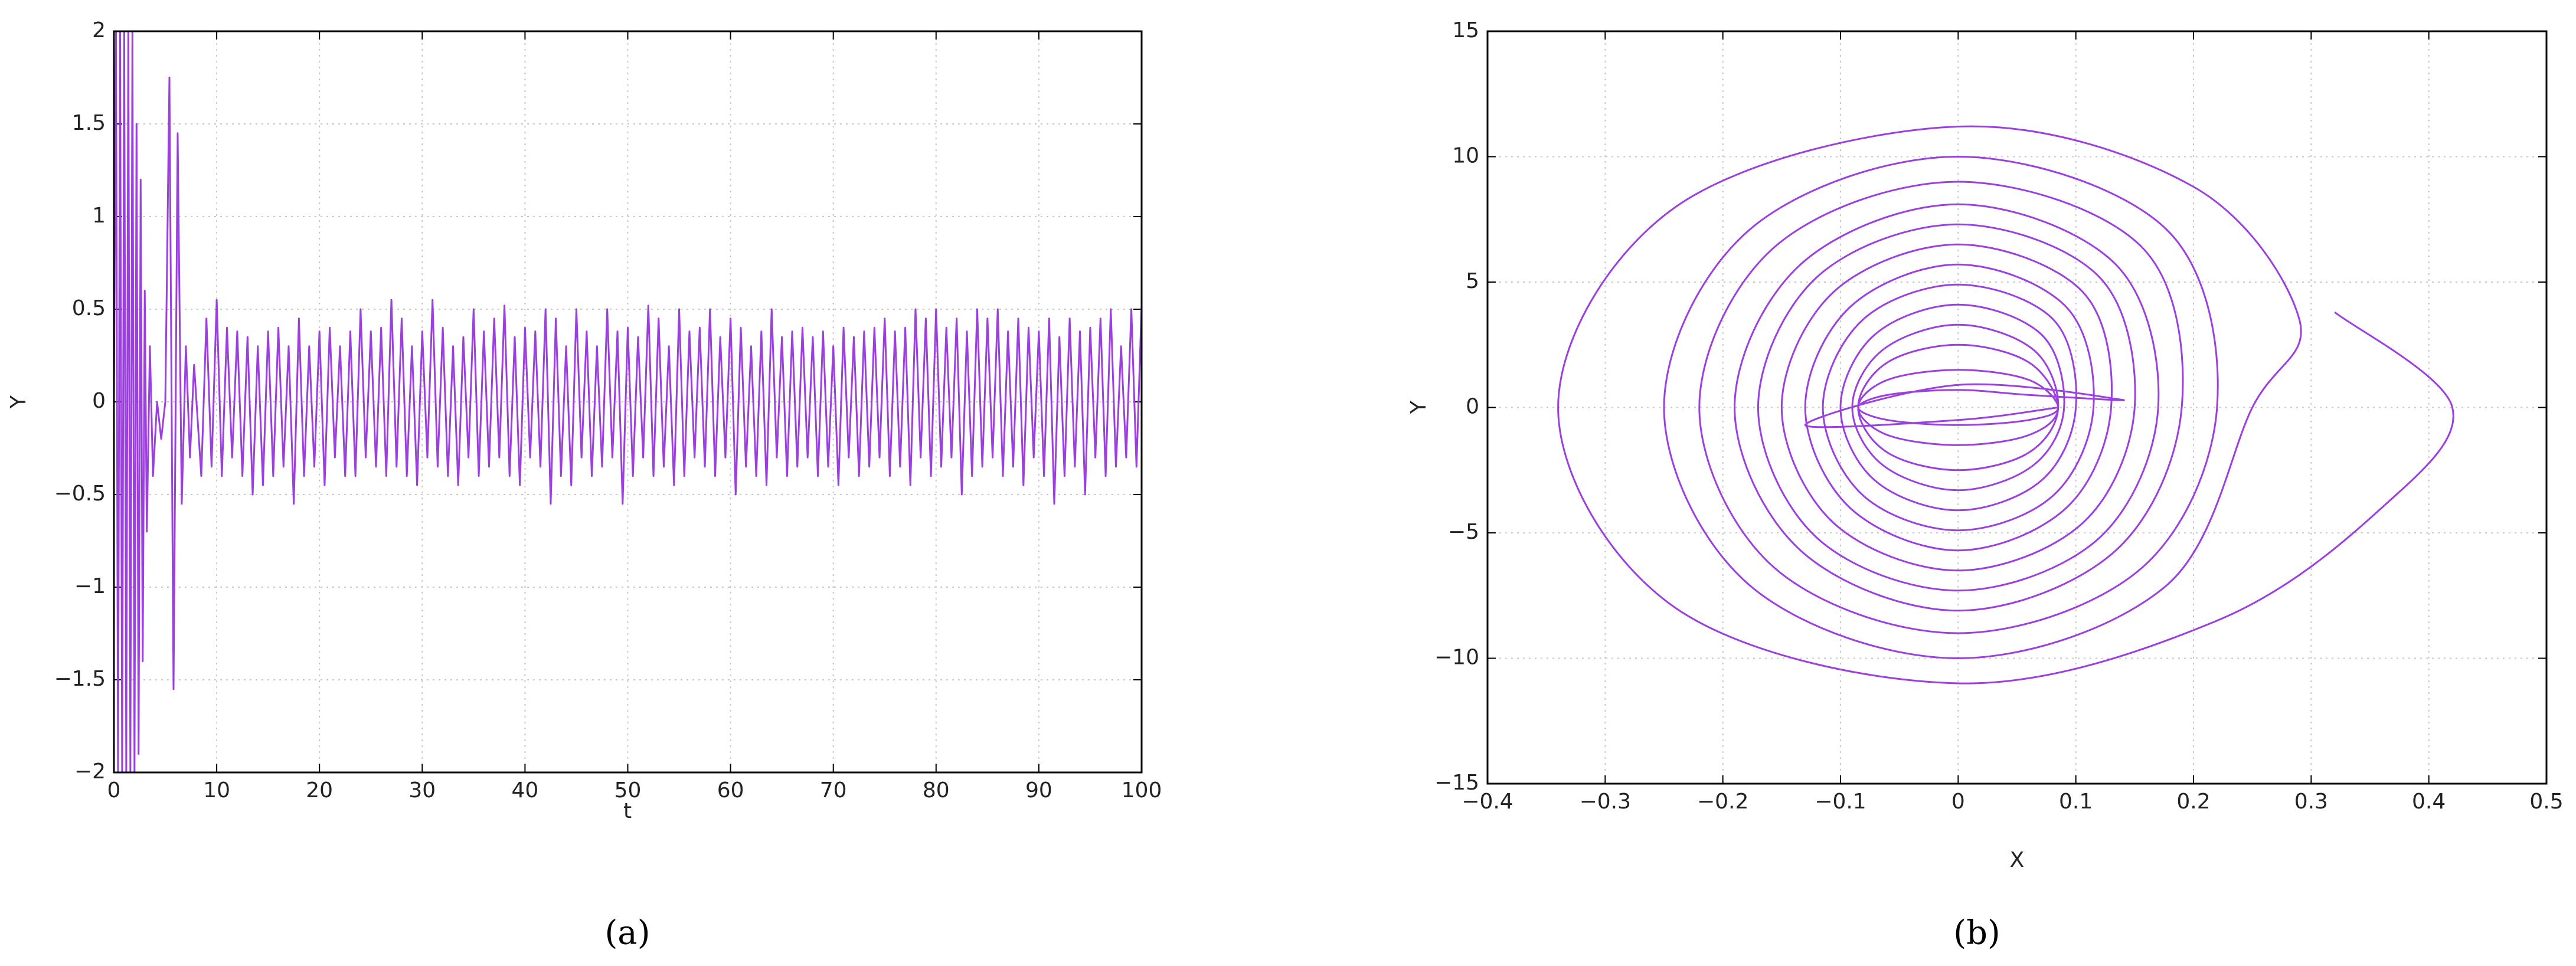  I want to click on x-tick-label: 80, so click(936, 791).